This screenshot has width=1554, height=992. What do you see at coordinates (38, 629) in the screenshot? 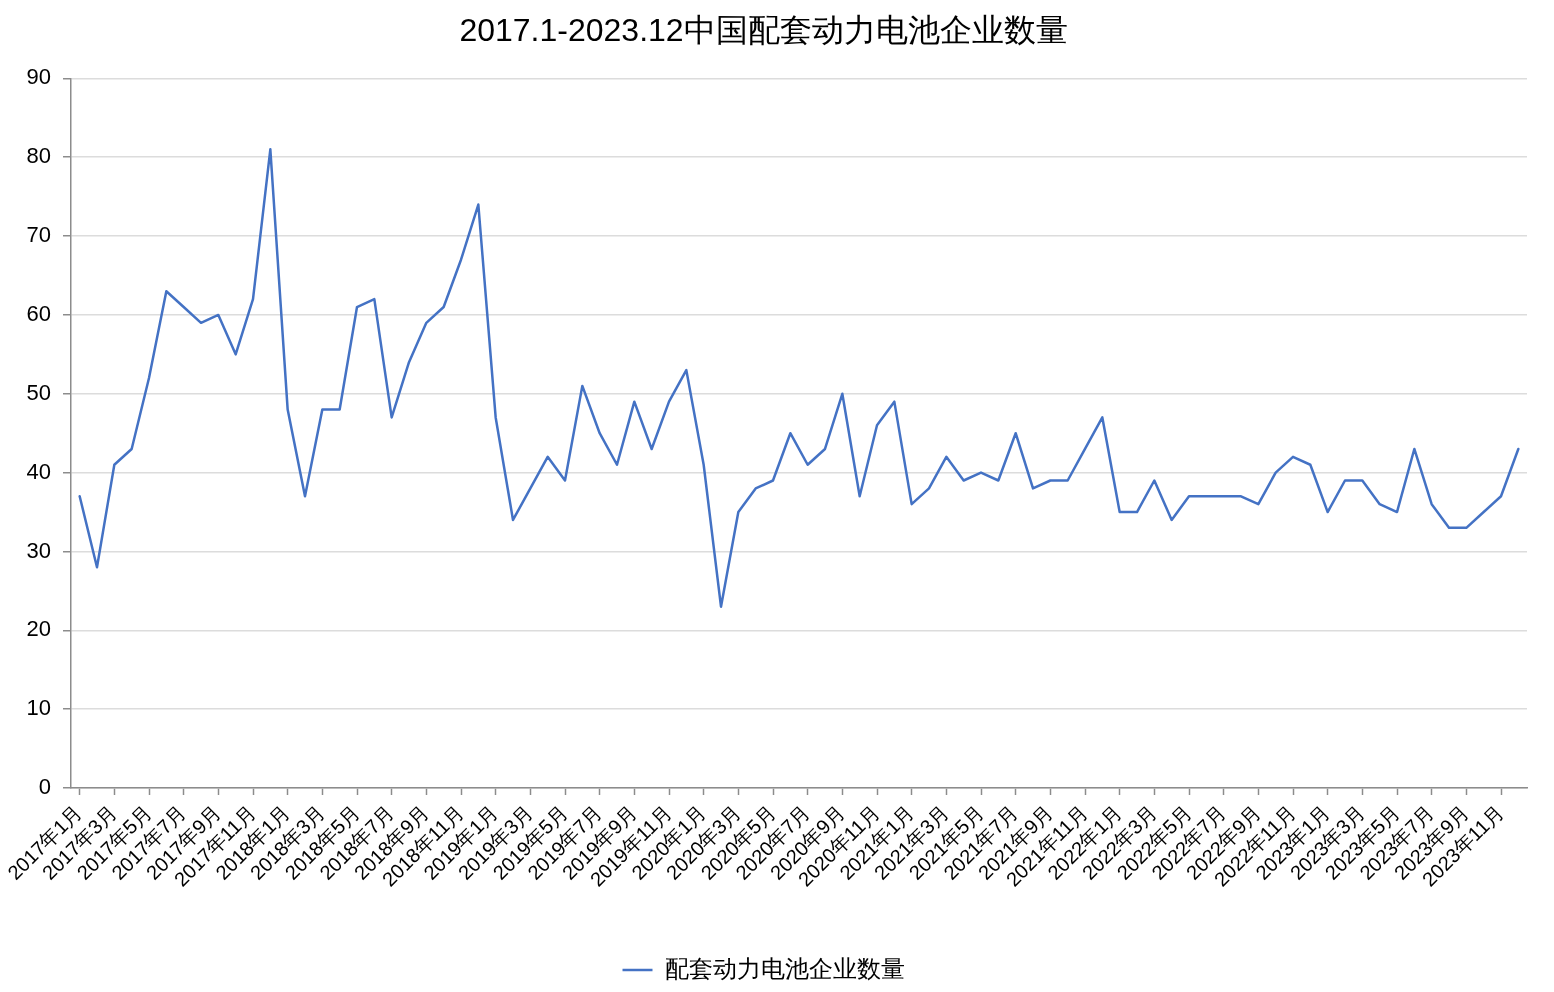
I see `y-tick-label: 20` at bounding box center [38, 629].